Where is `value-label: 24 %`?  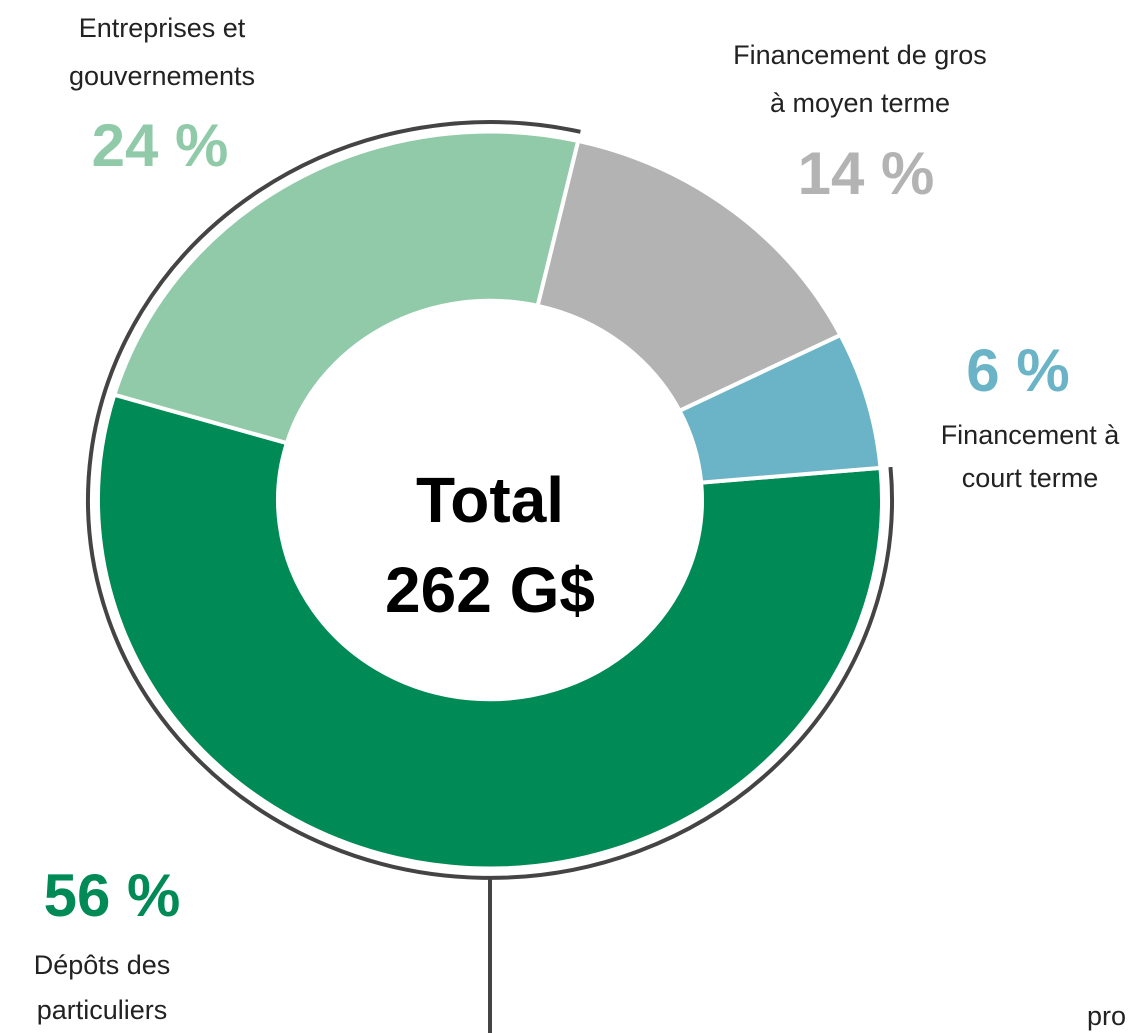 value-label: 24 % is located at coordinates (160, 145).